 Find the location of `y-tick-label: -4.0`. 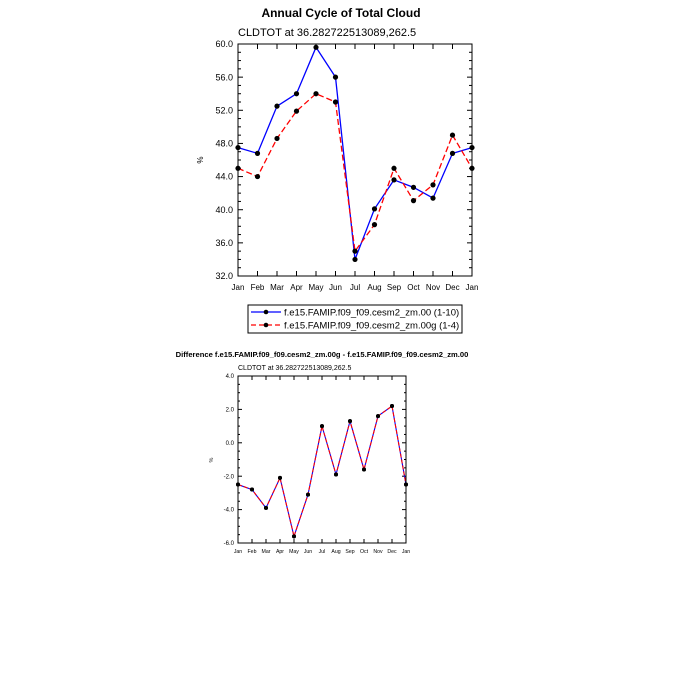

y-tick-label: -4.0 is located at coordinates (229, 511).